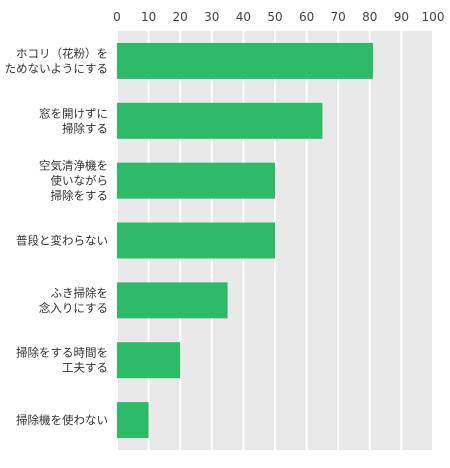 The width and height of the screenshot is (450, 468). What do you see at coordinates (180, 17) in the screenshot?
I see `x-tick-label: 20` at bounding box center [180, 17].